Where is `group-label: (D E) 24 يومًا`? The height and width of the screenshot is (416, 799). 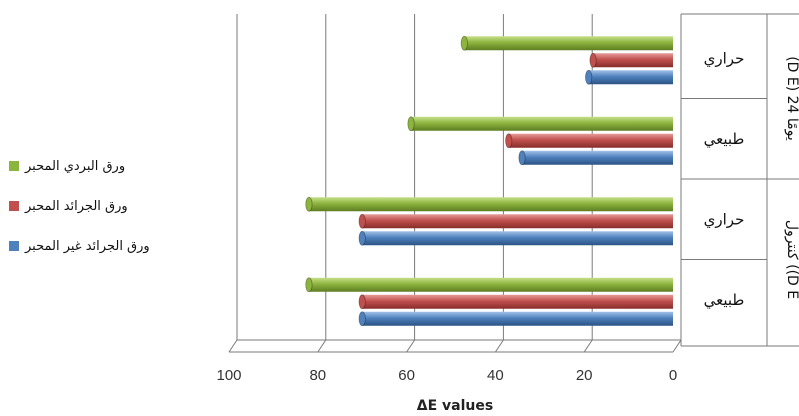
group-label: (D E) 24 يومًا is located at coordinates (791, 98).